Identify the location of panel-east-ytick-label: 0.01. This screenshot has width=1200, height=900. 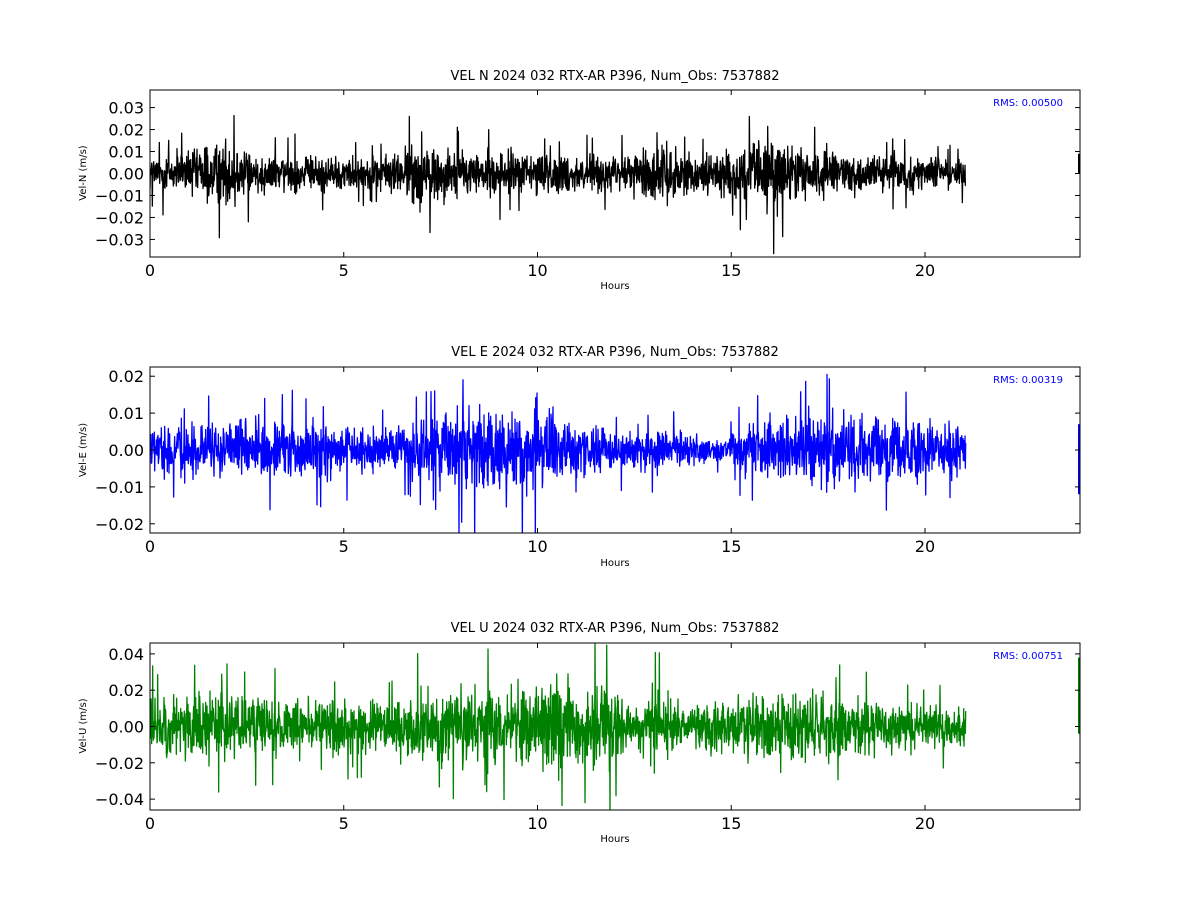
(126, 413).